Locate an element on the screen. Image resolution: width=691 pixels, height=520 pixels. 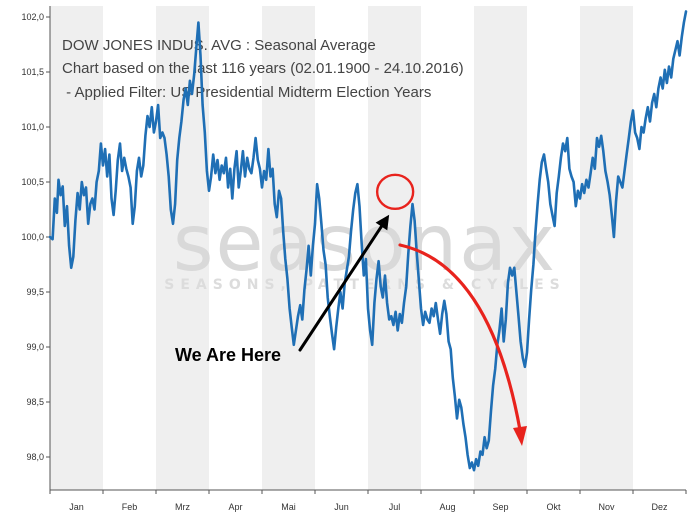
we-are-here-arrow is located at coordinates (344, 283).